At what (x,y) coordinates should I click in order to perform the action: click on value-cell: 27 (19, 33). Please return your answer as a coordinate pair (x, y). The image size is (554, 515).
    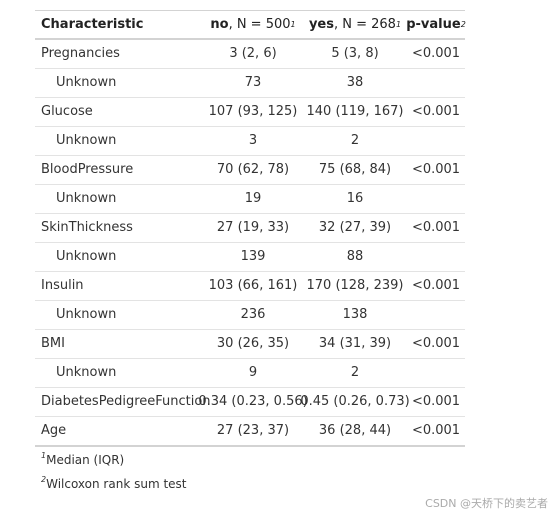
    Looking at the image, I should click on (253, 227).